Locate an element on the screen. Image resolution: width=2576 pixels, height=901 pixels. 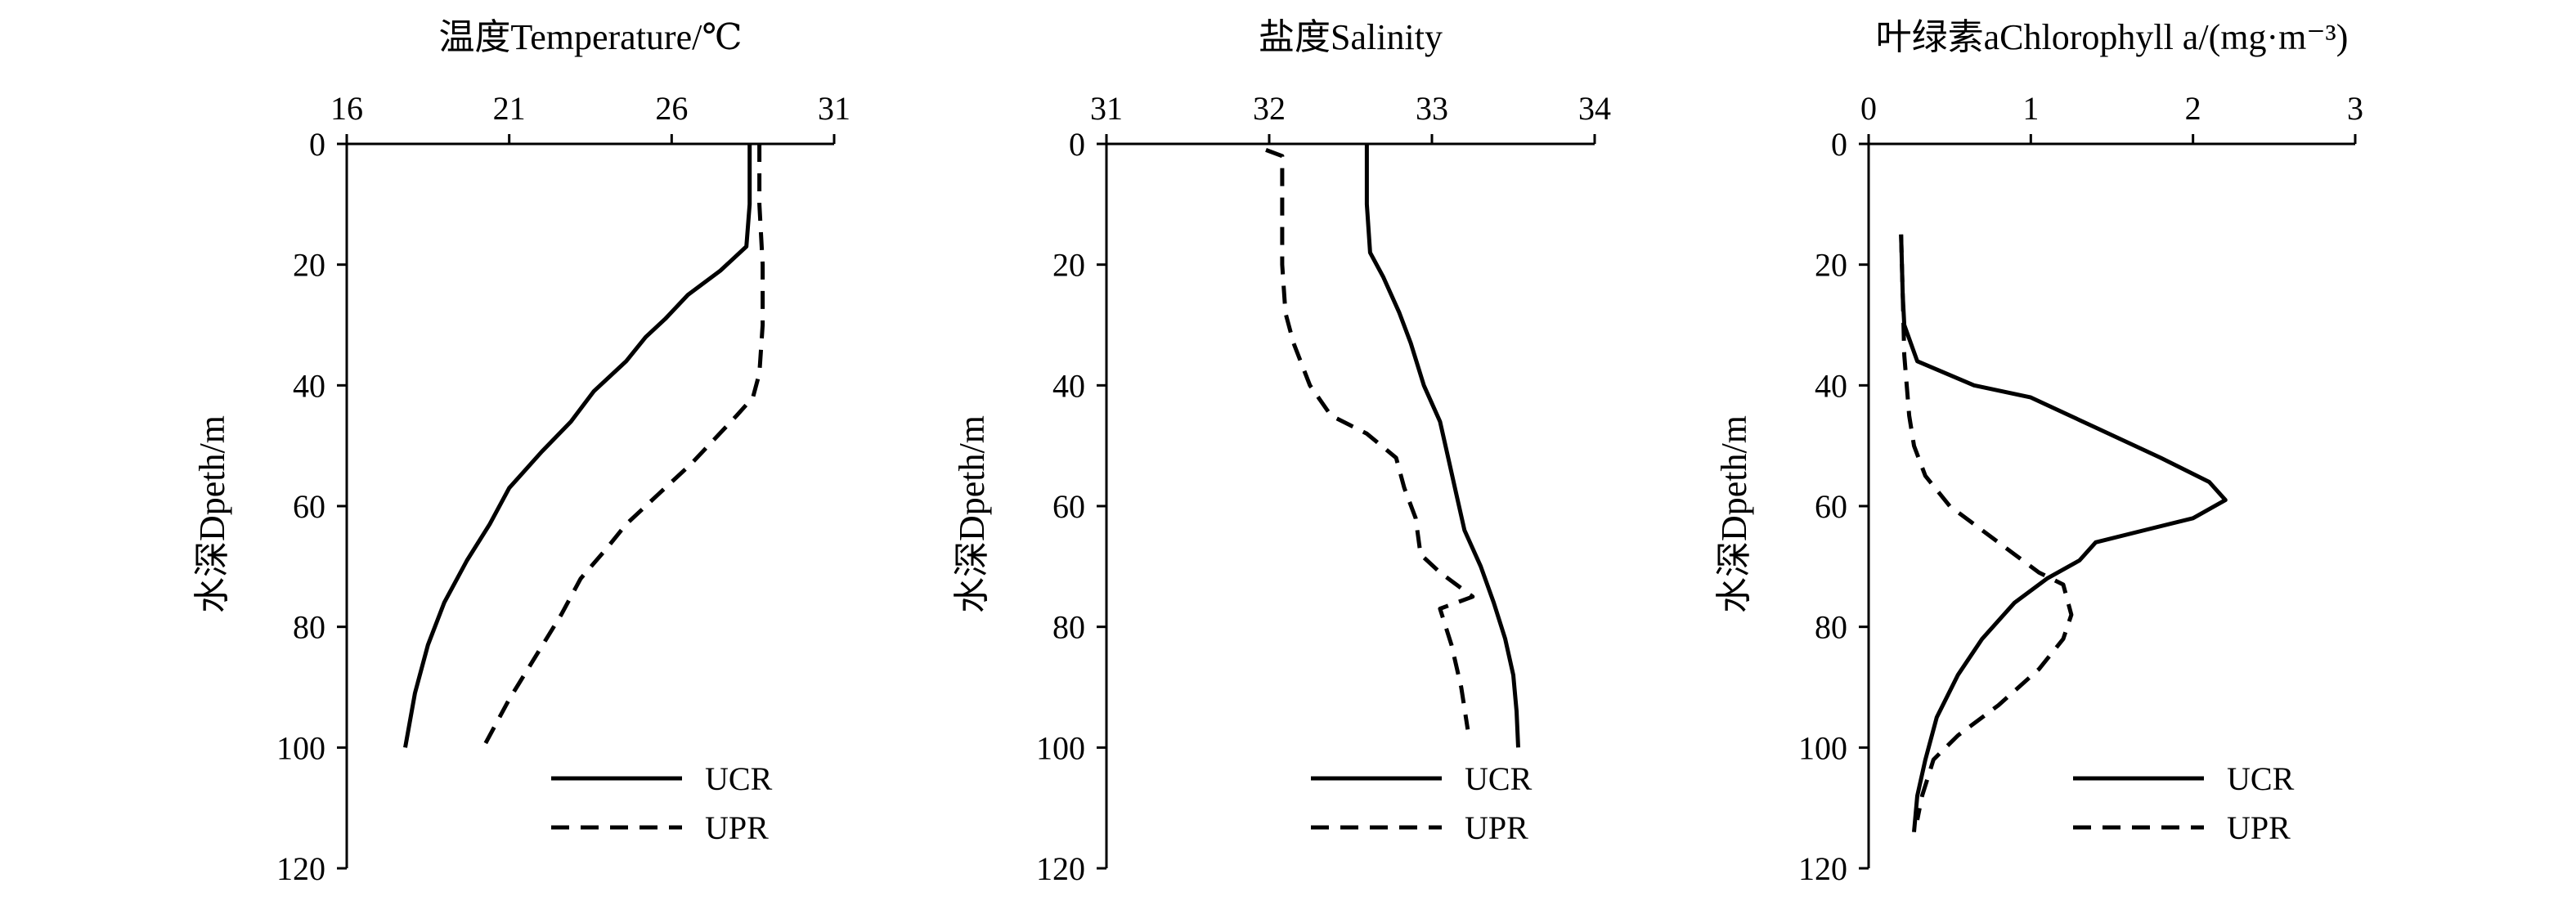
x-tick-label: 1 is located at coordinates (2031, 108).